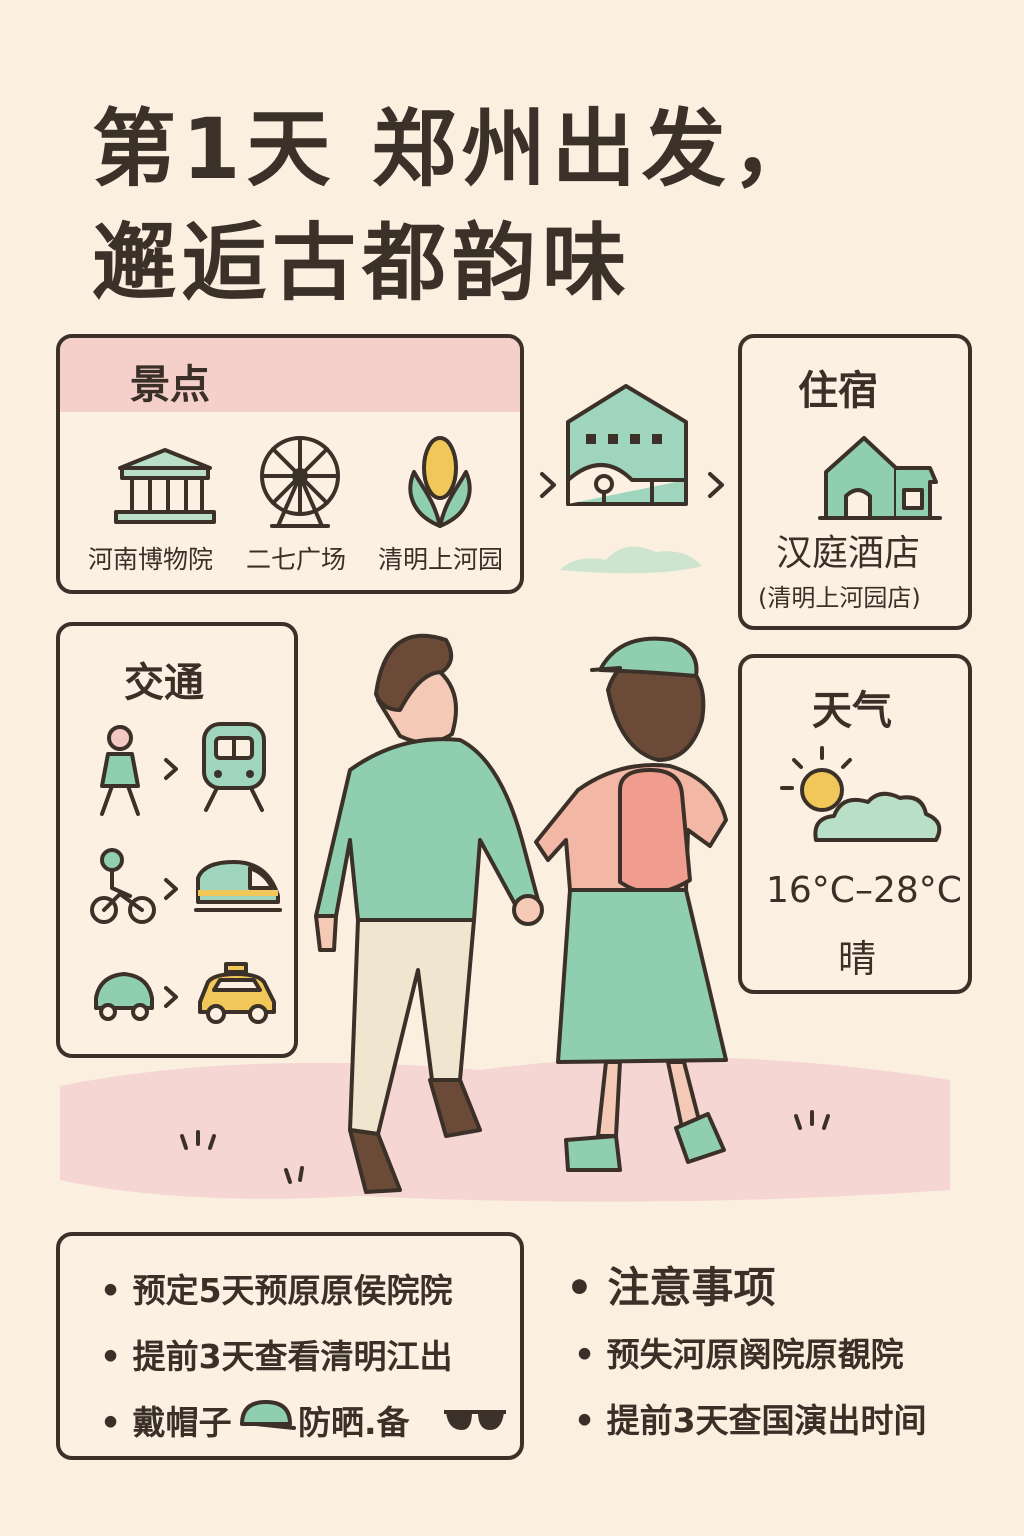 The image size is (1024, 1536). What do you see at coordinates (164, 683) in the screenshot?
I see `transport-heading: 交通` at bounding box center [164, 683].